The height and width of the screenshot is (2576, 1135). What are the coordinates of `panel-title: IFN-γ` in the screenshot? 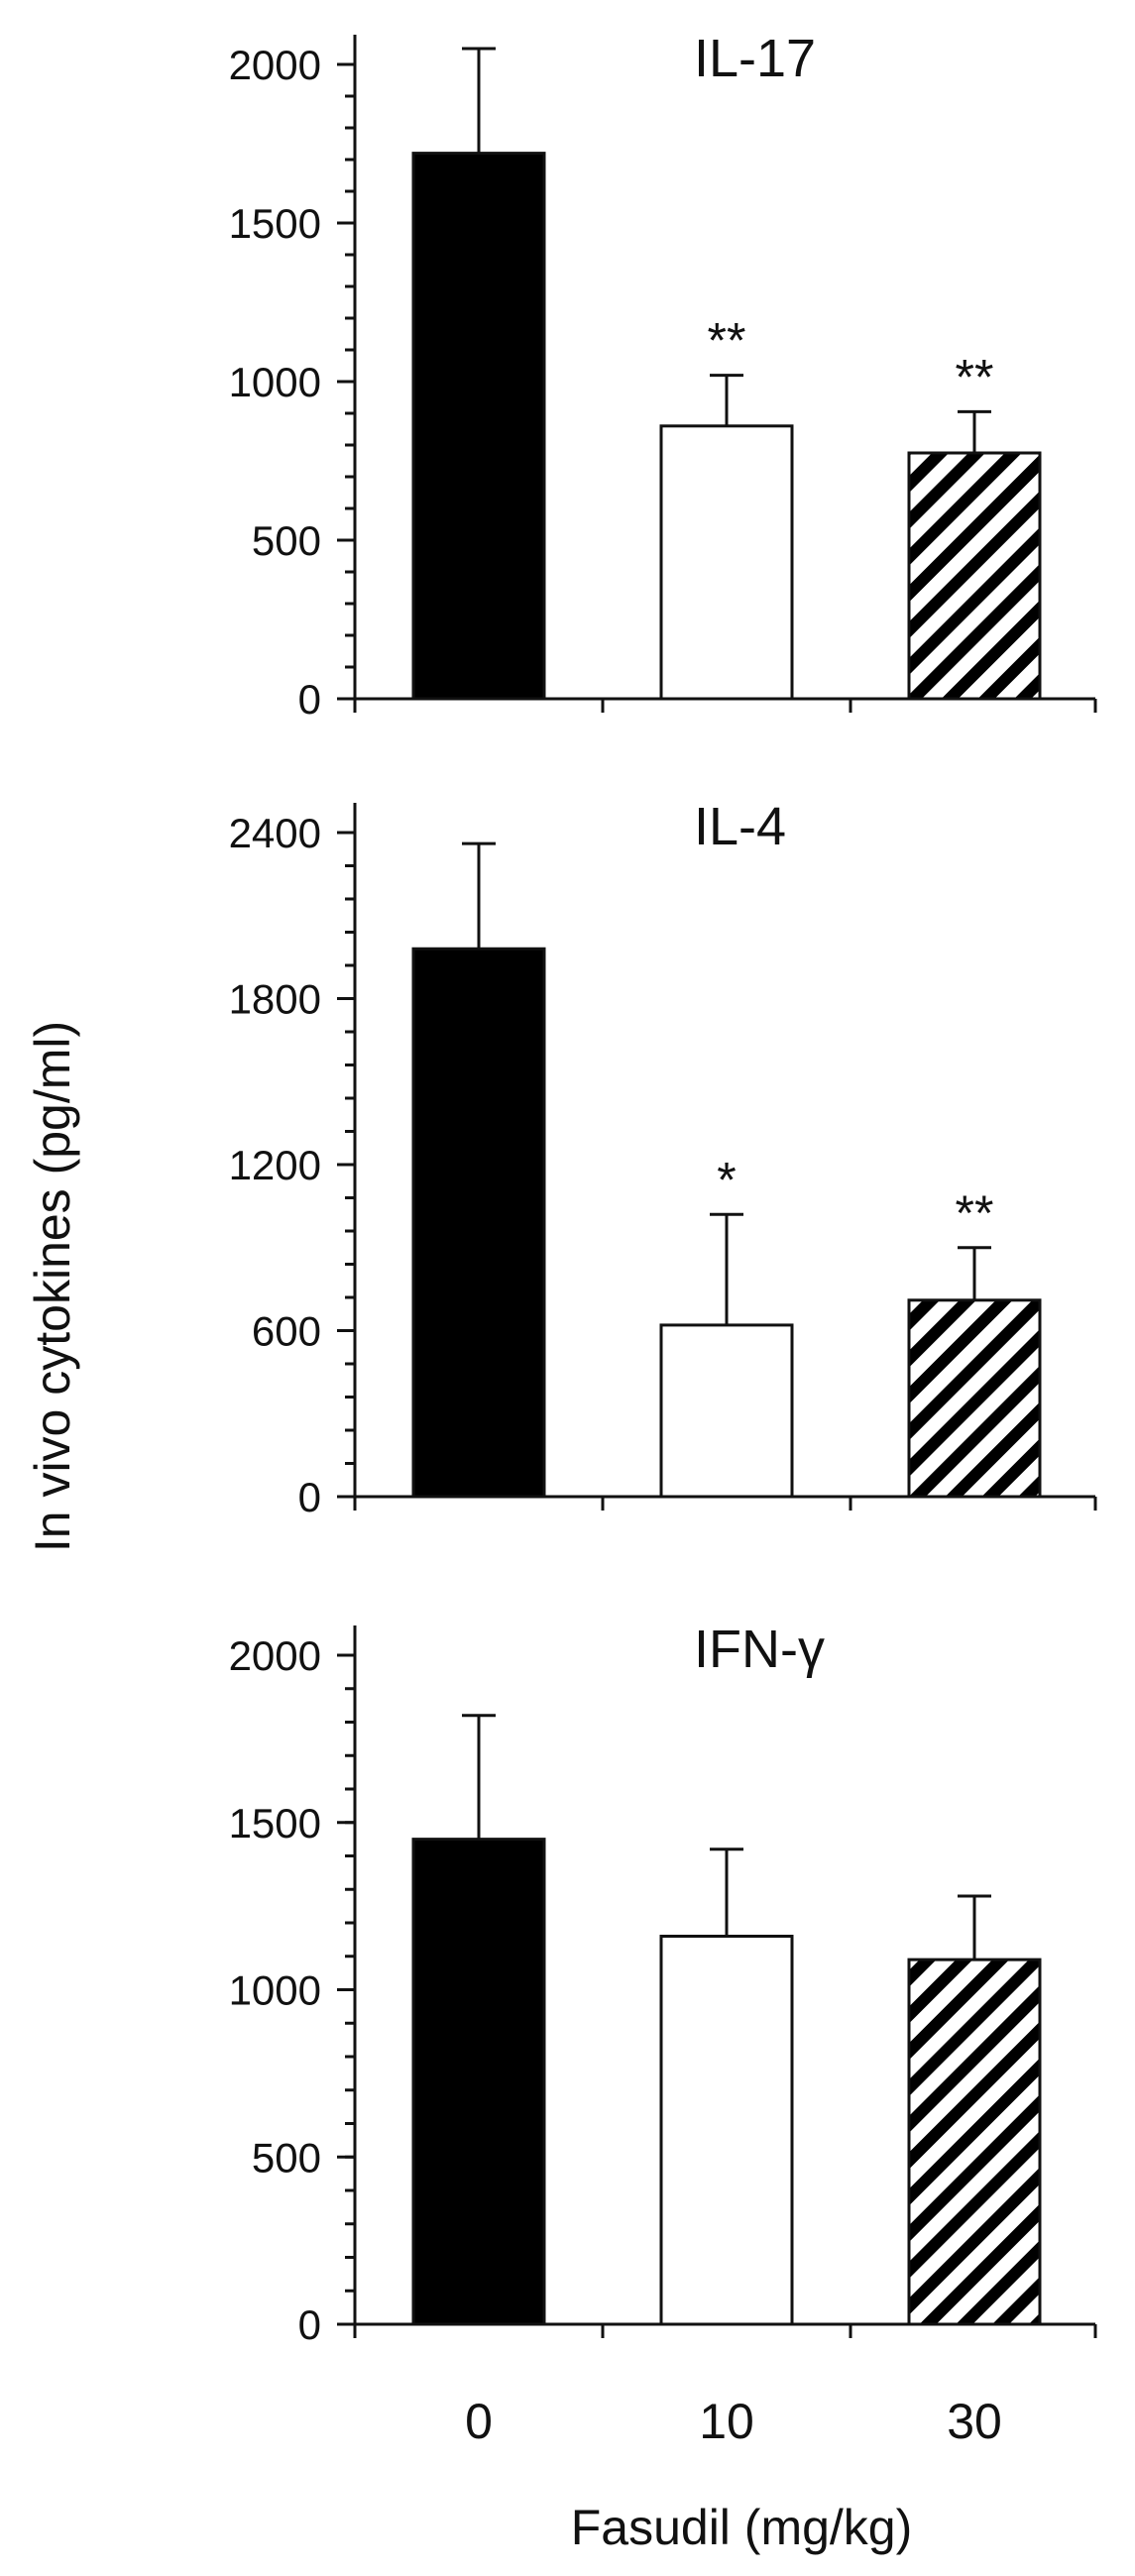 It's located at (759, 1649).